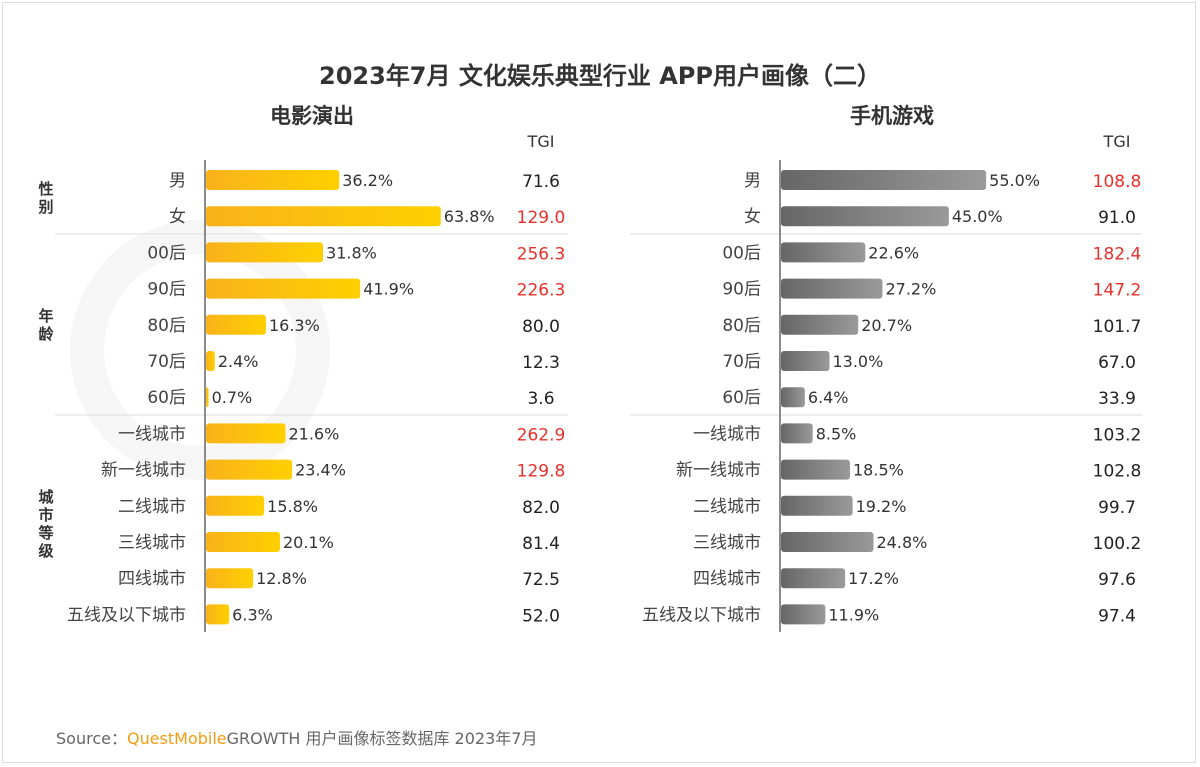 The width and height of the screenshot is (1200, 767). What do you see at coordinates (541, 508) in the screenshot?
I see `tgi-value: 82.0` at bounding box center [541, 508].